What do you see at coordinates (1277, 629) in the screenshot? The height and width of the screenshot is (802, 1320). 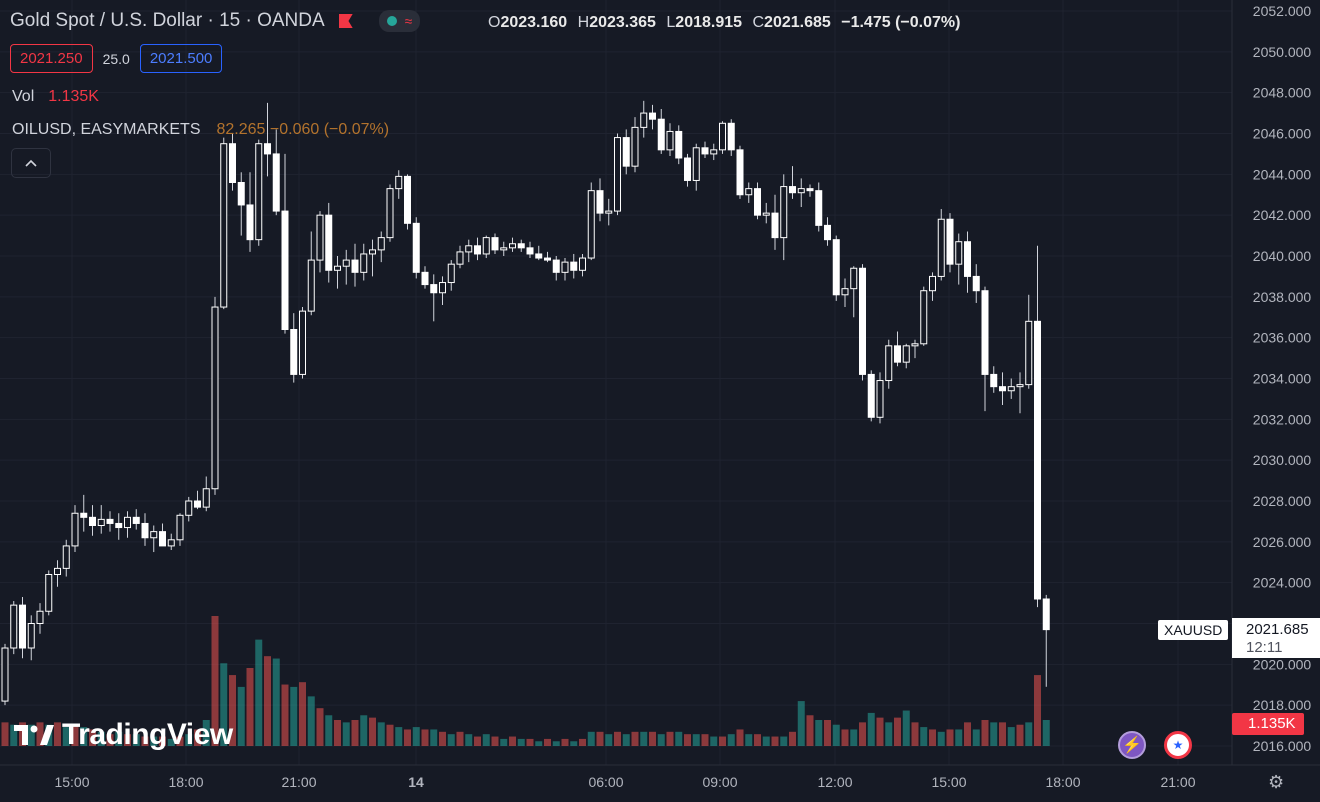 I see `last-price-value: 2021.685` at bounding box center [1277, 629].